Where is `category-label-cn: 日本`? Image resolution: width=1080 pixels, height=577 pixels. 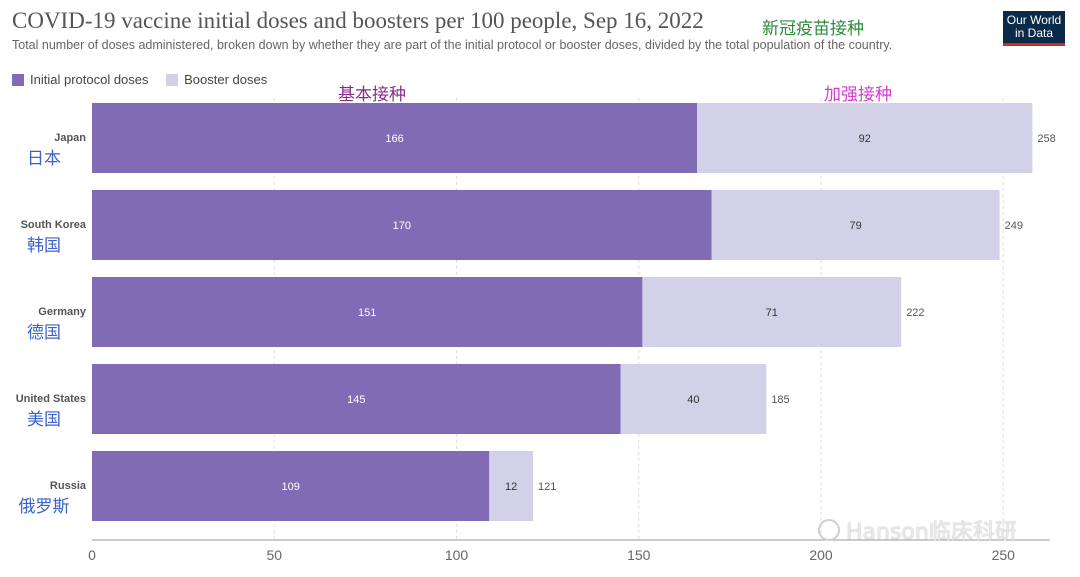
category-label-cn: 日本 is located at coordinates (44, 159).